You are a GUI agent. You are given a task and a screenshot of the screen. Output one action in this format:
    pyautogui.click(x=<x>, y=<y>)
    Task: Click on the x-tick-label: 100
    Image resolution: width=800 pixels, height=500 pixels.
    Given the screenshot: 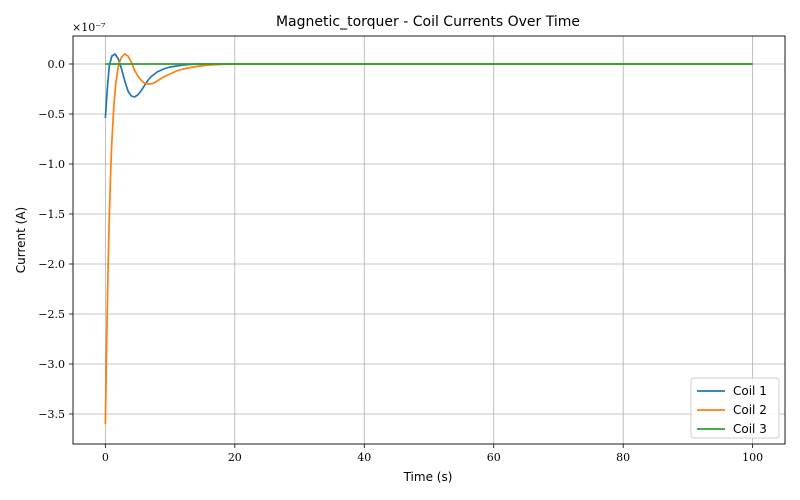 What is the action you would take?
    pyautogui.click(x=752, y=457)
    